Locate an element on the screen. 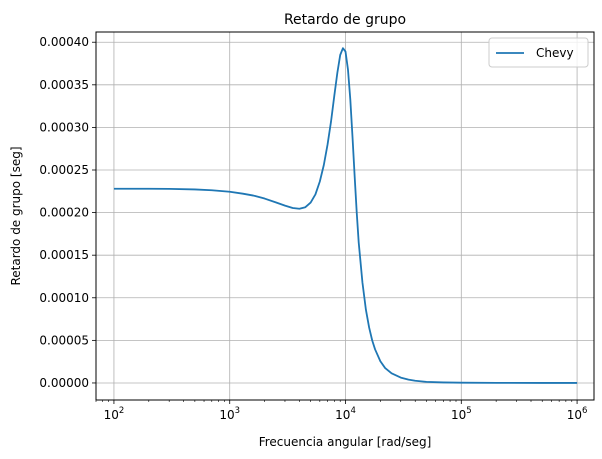 The height and width of the screenshot is (459, 602). y-tick-label: 0.00025 is located at coordinates (64, 170).